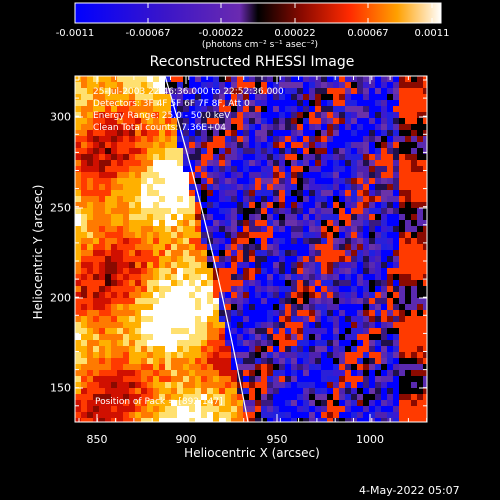  What do you see at coordinates (188, 92) in the screenshot?
I see `info-time-range: 25-Jul-2003 22:46:36.000 to 22:52:36.000` at bounding box center [188, 92].